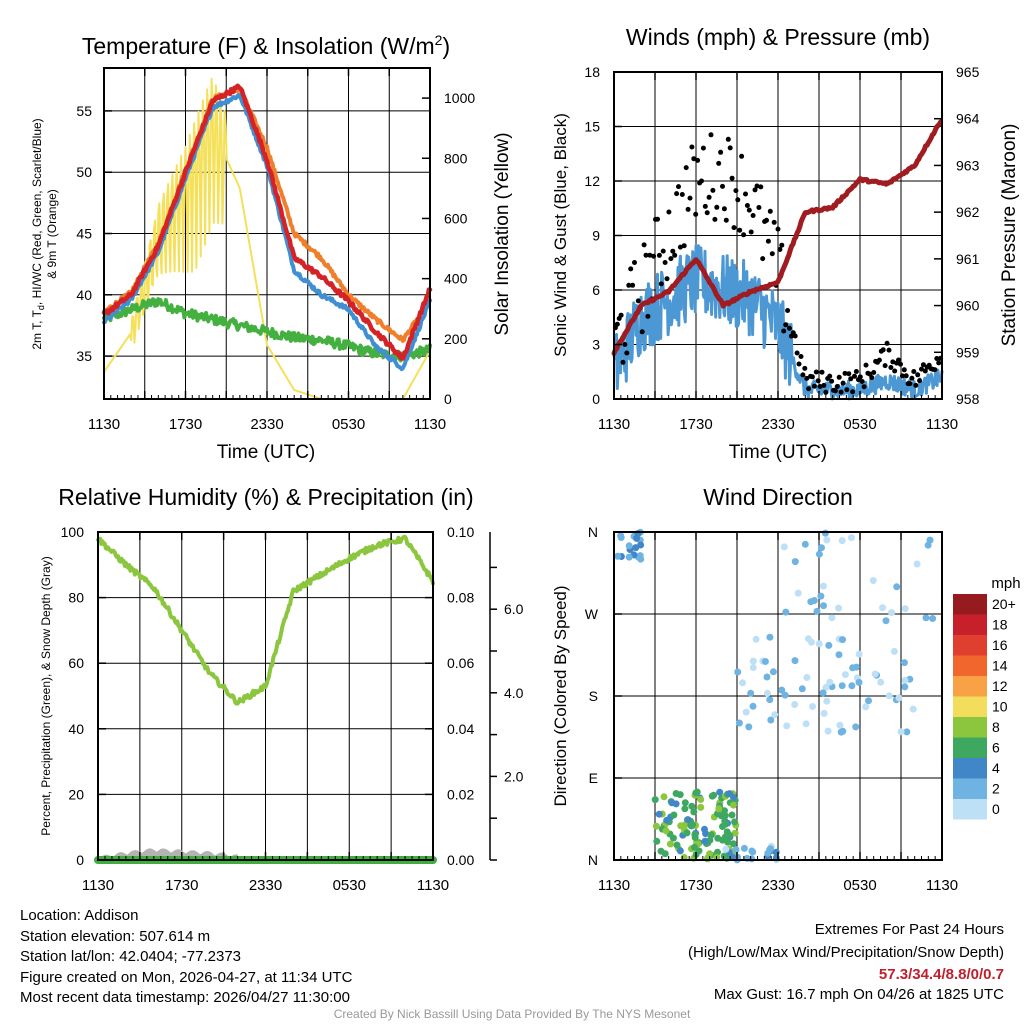  What do you see at coordinates (968, 165) in the screenshot?
I see `pressure-y-label: 963` at bounding box center [968, 165].